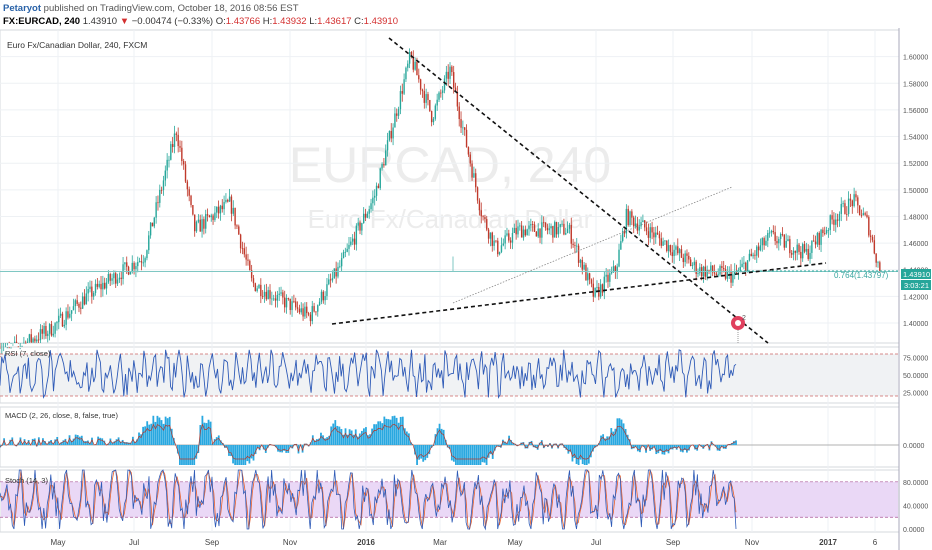  What do you see at coordinates (124, 21) in the screenshot?
I see `change-down-icon: ▼` at bounding box center [124, 21].